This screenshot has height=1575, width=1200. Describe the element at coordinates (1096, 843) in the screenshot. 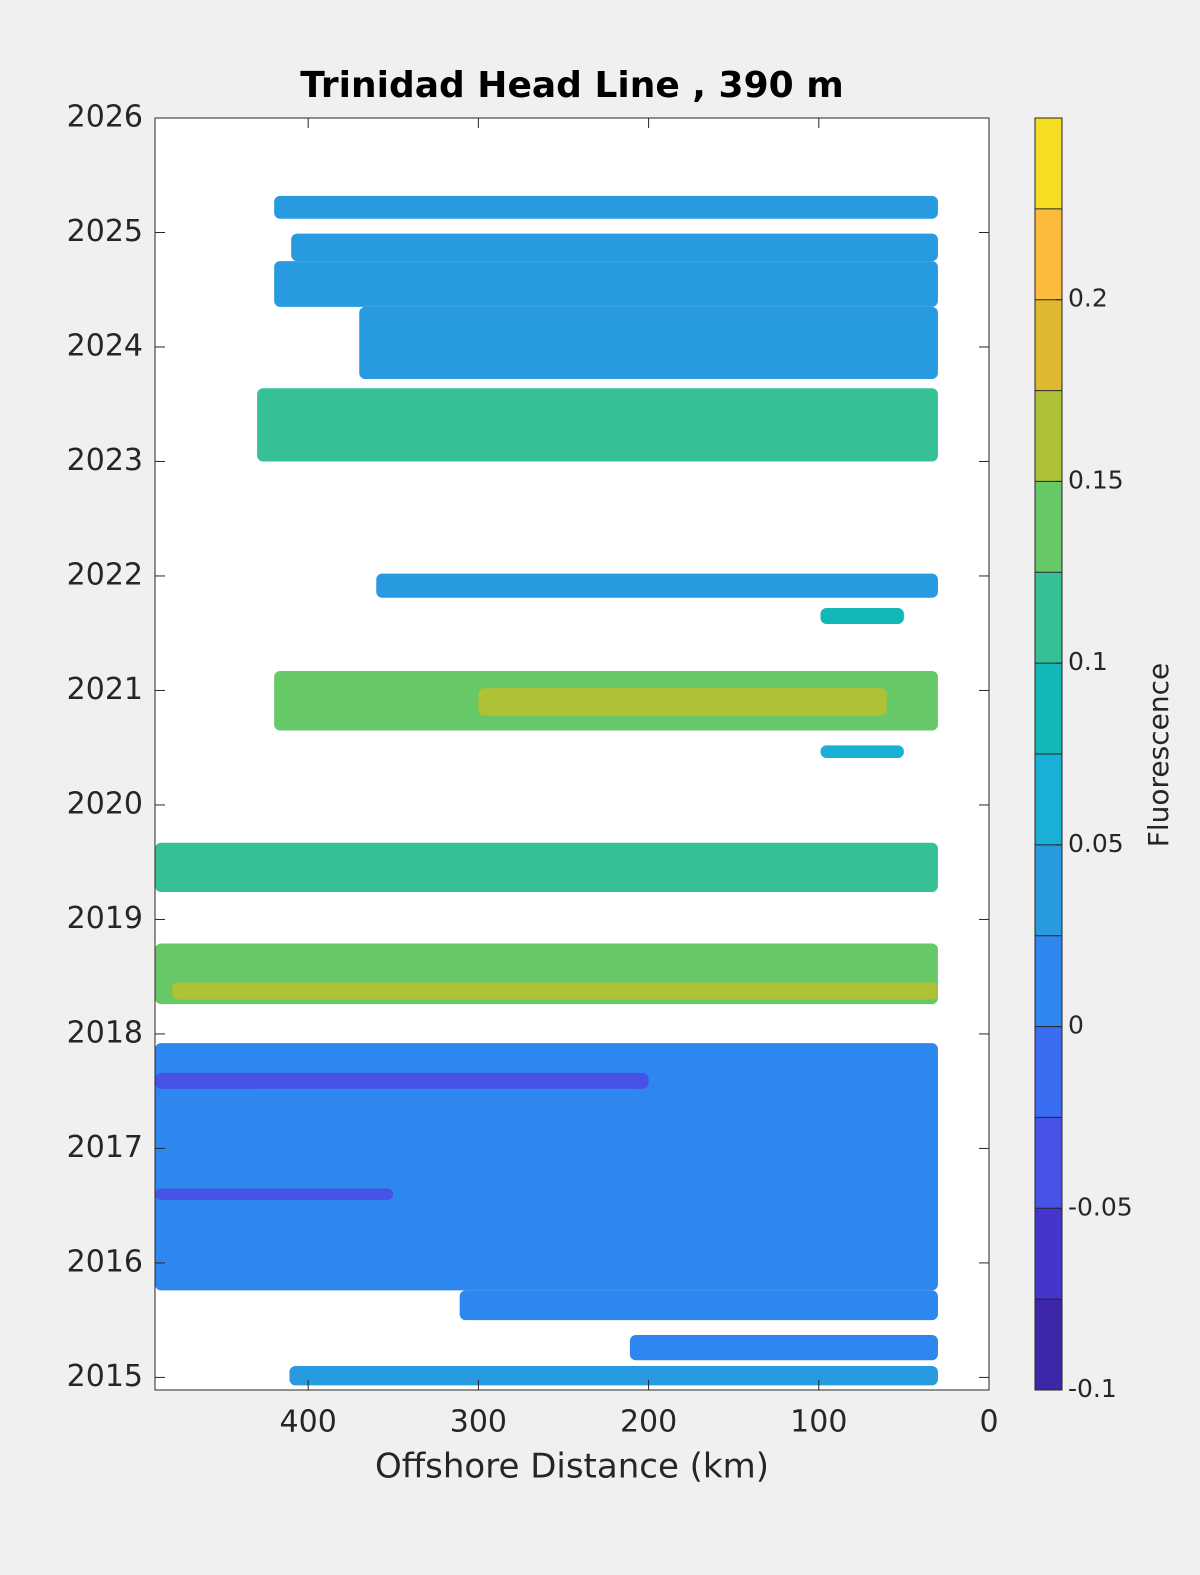

I see `colorbar-tick-label: 0.05` at that location.